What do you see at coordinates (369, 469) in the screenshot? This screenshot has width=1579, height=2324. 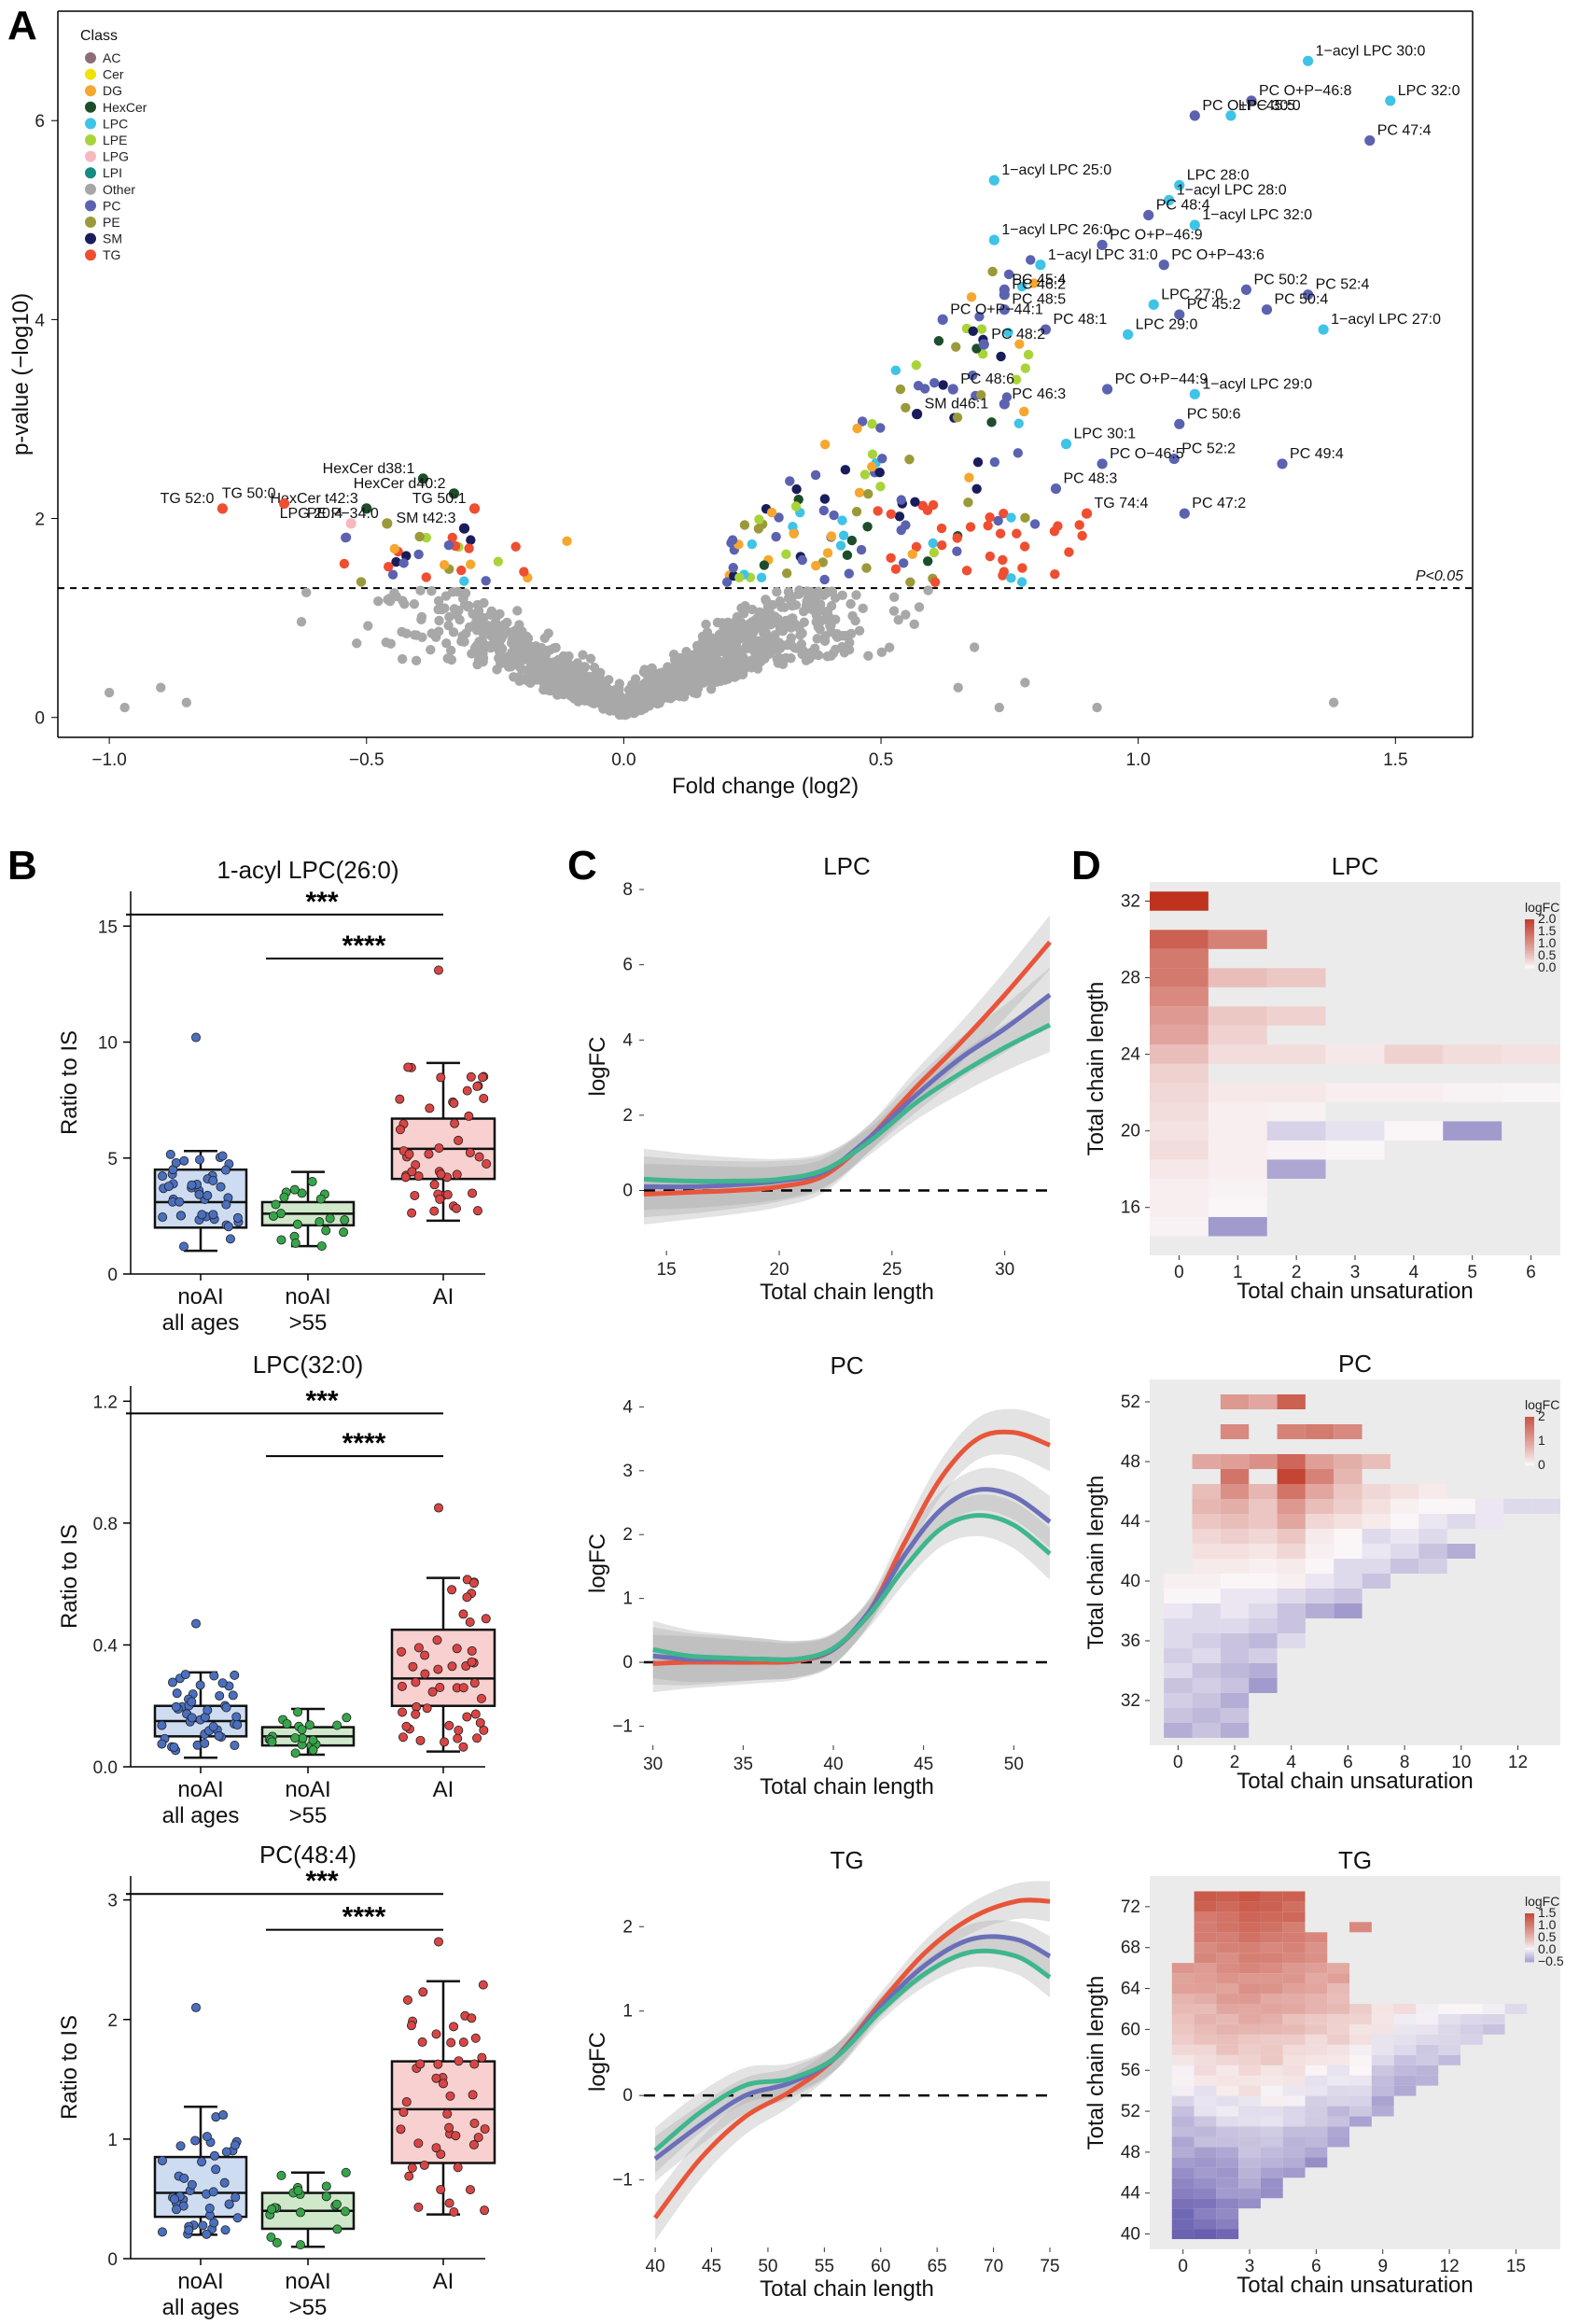 I see `point-label: HexCer d38:1` at bounding box center [369, 469].